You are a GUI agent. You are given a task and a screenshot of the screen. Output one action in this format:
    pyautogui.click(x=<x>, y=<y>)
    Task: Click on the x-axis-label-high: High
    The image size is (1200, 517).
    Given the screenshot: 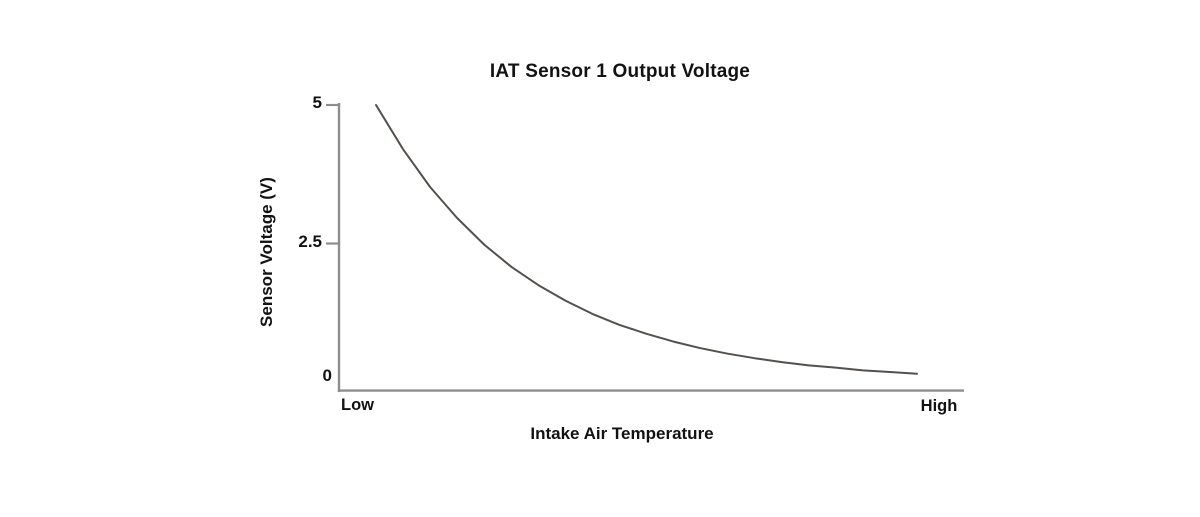 What is the action you would take?
    pyautogui.click(x=939, y=406)
    